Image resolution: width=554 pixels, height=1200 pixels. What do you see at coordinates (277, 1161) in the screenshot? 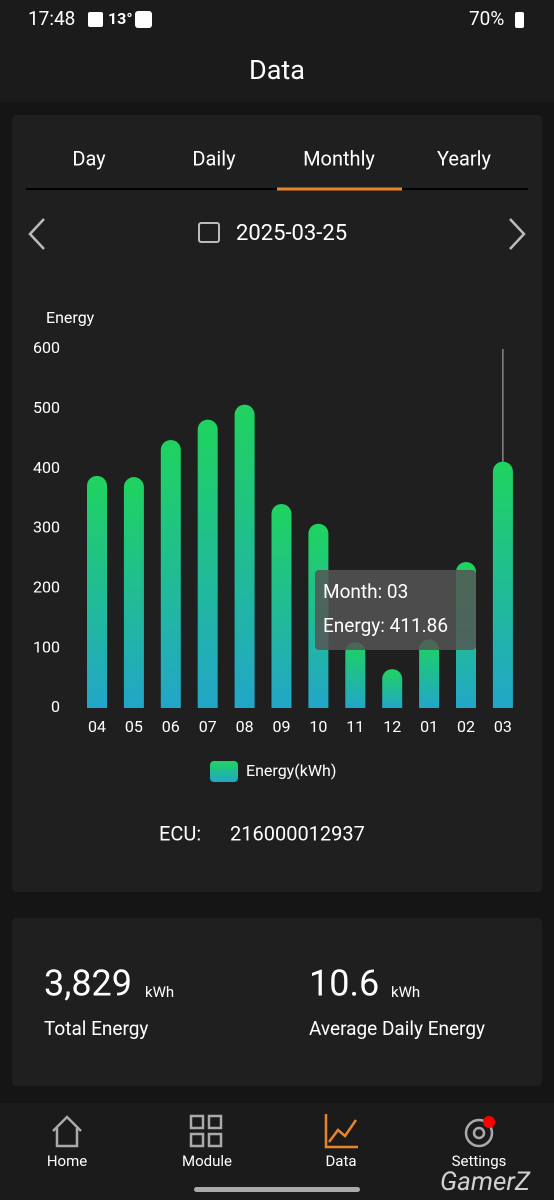
I see `nav-labels: Home Module Data Settings` at bounding box center [277, 1161].